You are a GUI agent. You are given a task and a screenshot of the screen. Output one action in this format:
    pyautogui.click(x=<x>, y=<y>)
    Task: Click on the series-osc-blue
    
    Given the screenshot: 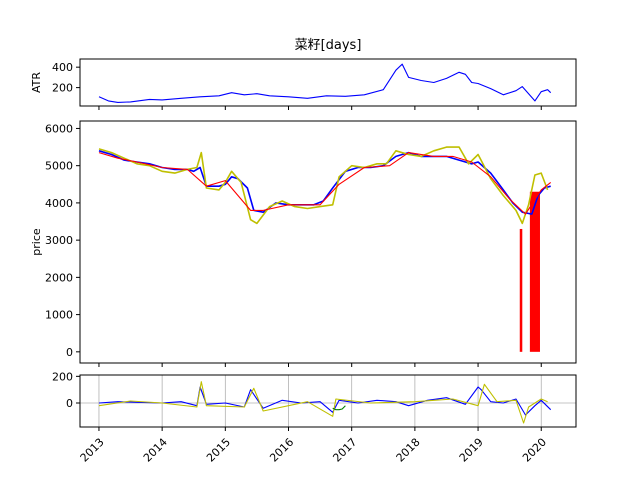 What is the action you would take?
    pyautogui.click(x=325, y=401)
    